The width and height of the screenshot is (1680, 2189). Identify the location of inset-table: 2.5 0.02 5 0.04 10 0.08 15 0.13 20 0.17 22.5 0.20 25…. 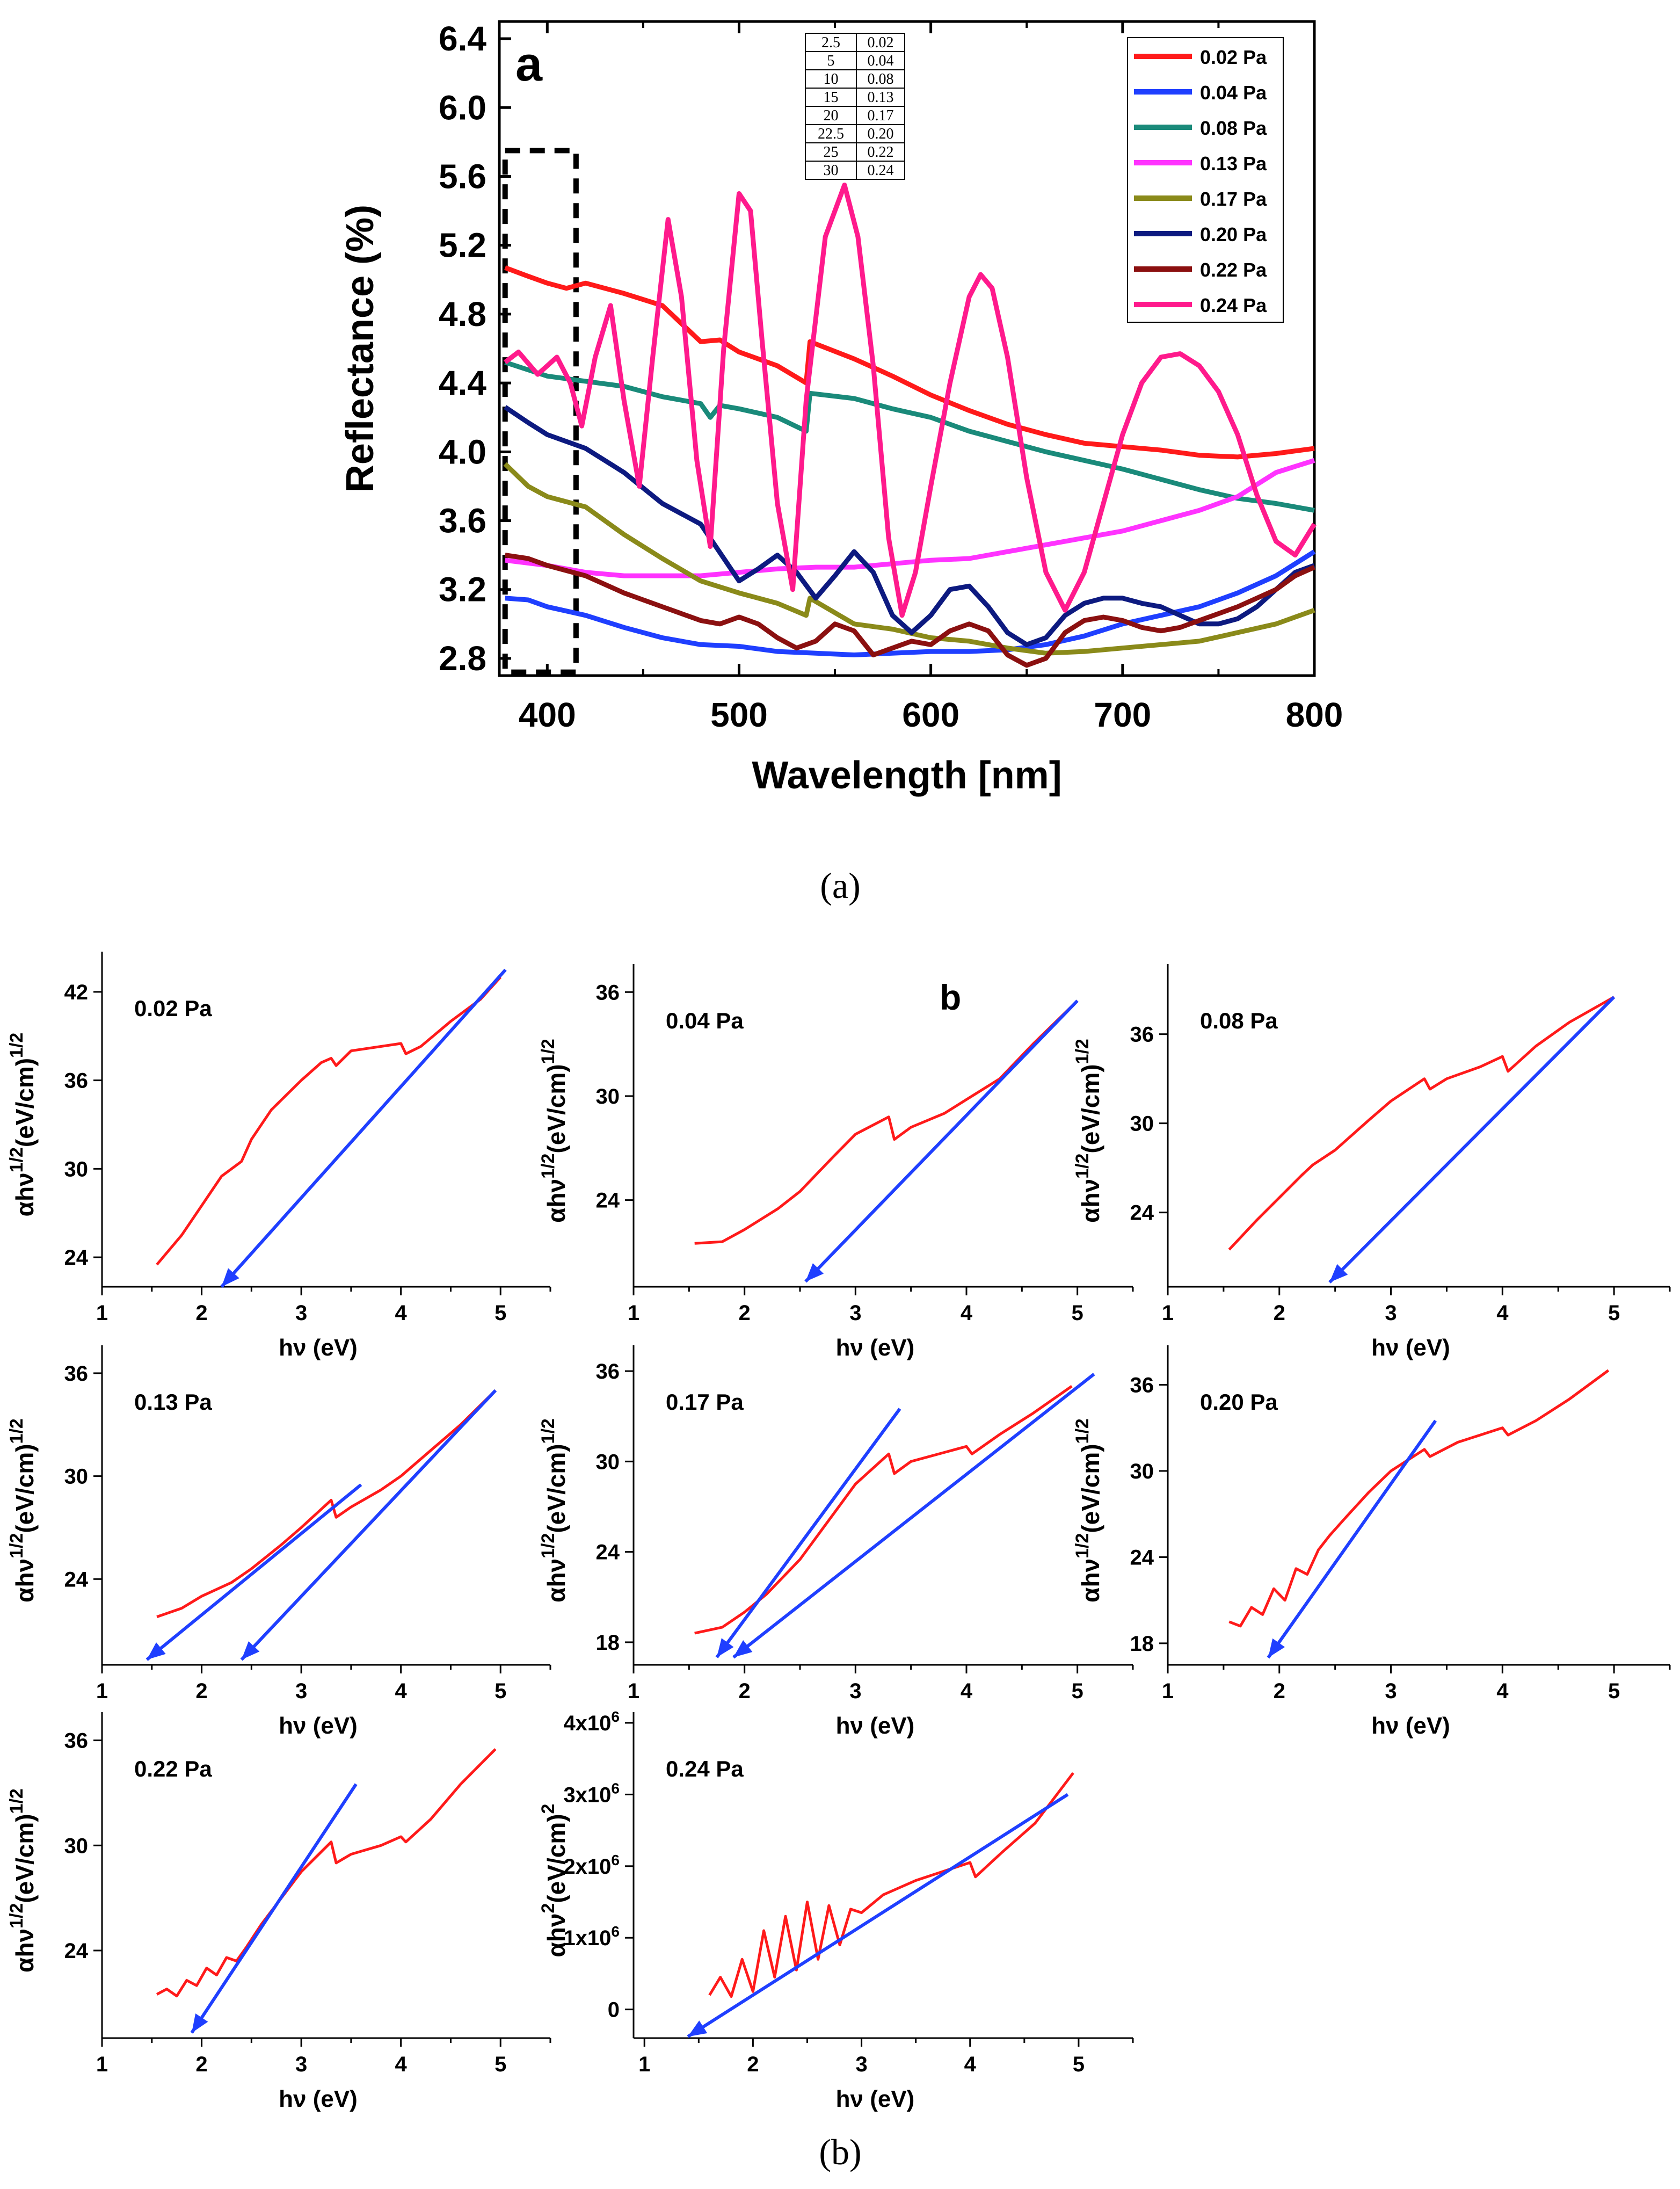
(855, 106).